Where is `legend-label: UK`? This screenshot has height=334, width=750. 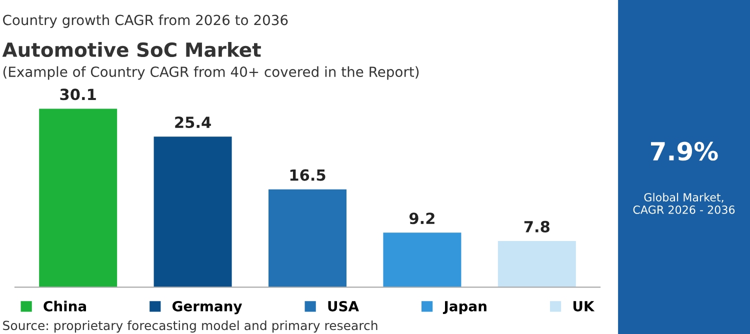
legend-label: UK is located at coordinates (584, 306).